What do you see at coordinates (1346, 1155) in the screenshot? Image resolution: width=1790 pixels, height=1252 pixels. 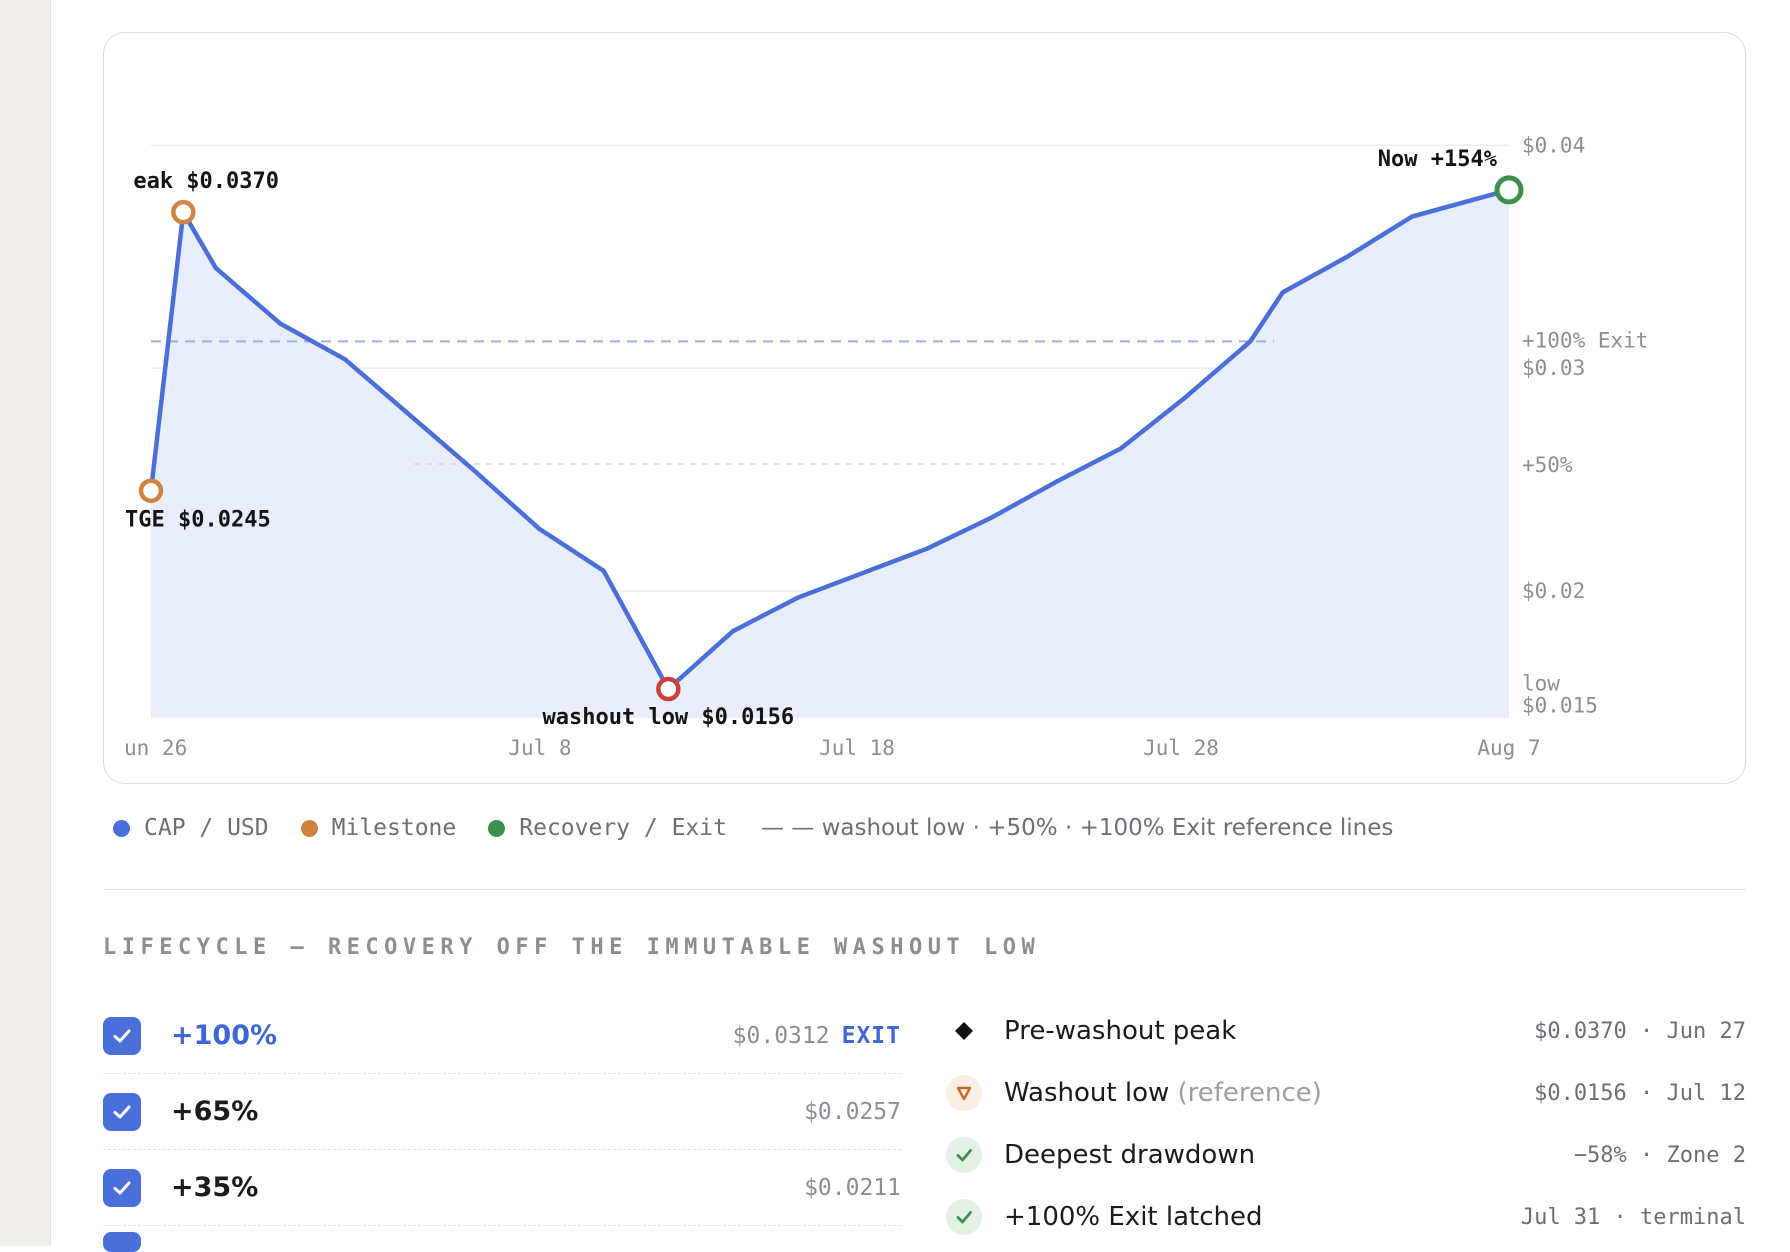 I see `event-deepest-drawdown: Deepest drawdown −58% · Zone 2` at bounding box center [1346, 1155].